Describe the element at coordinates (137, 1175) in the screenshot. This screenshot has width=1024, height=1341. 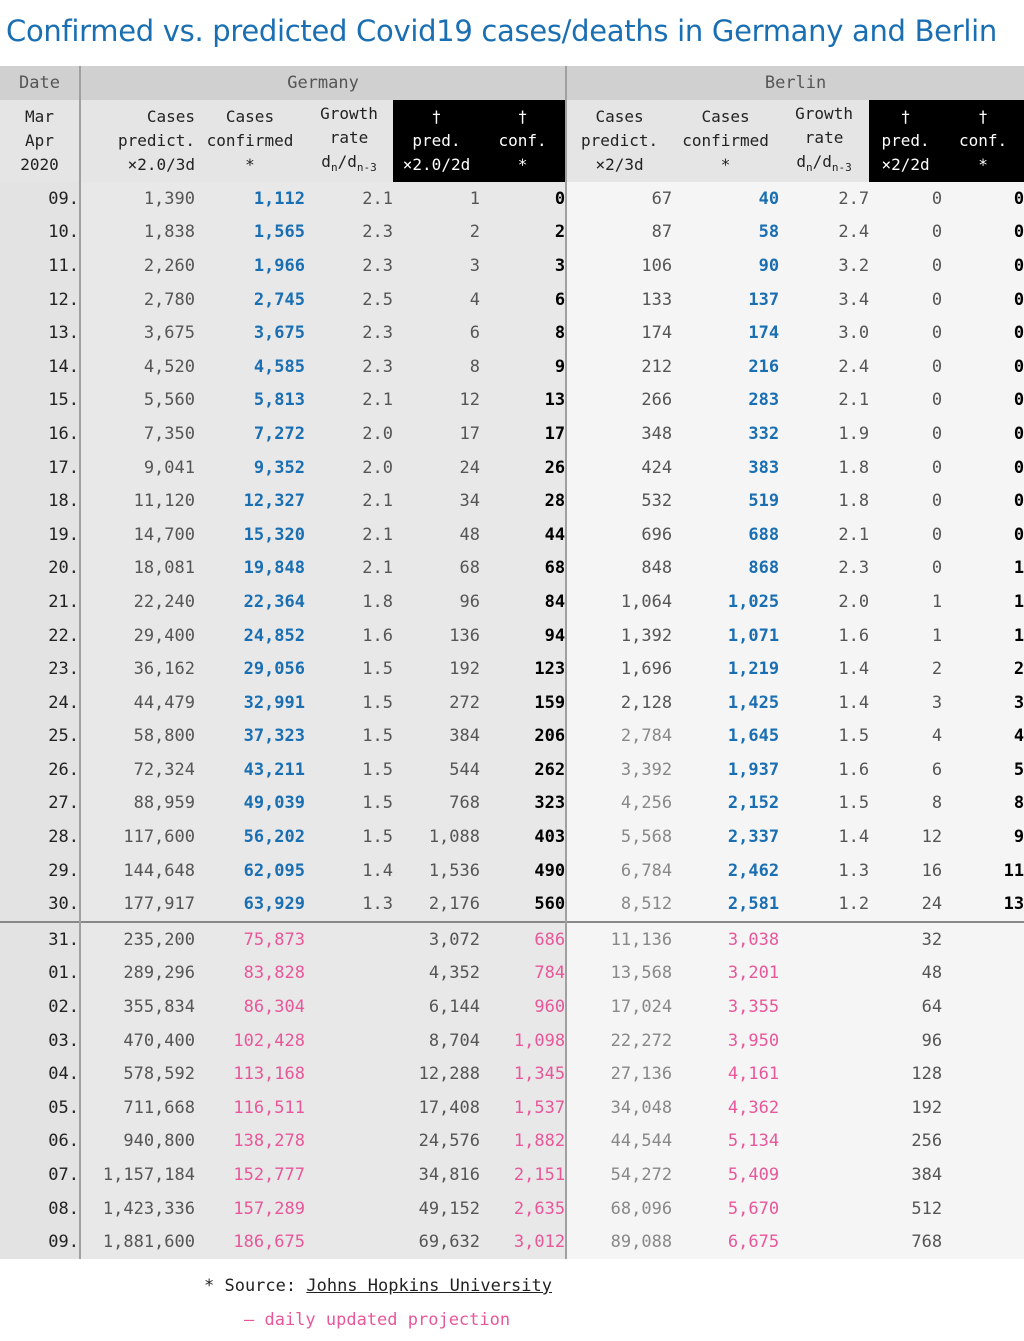
I see `germany-cases-predicted-cell: 1,157,184` at that location.